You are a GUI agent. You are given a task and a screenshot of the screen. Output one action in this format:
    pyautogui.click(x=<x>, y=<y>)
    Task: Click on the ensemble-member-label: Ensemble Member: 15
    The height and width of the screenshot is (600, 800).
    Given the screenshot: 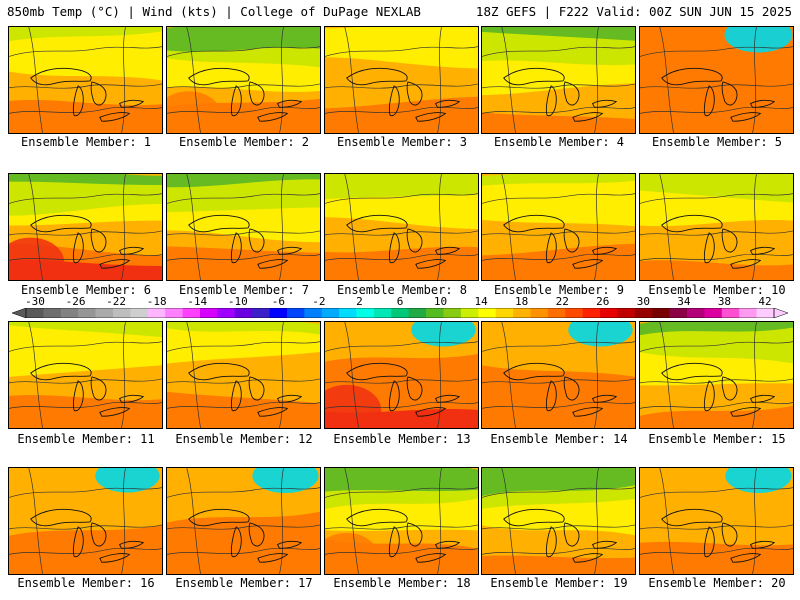 What is the action you would take?
    pyautogui.click(x=717, y=439)
    